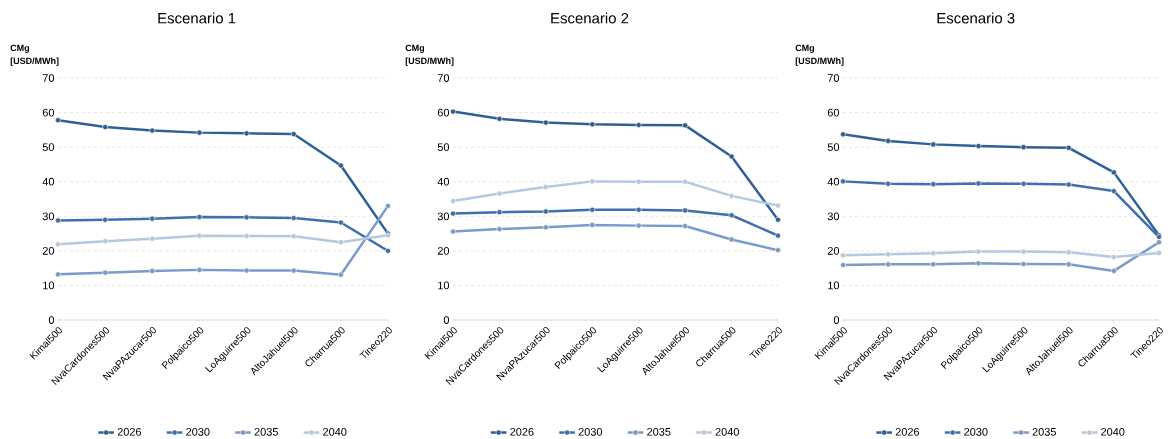  What do you see at coordinates (590, 18) in the screenshot?
I see `chart-title: Escenario 2` at bounding box center [590, 18].